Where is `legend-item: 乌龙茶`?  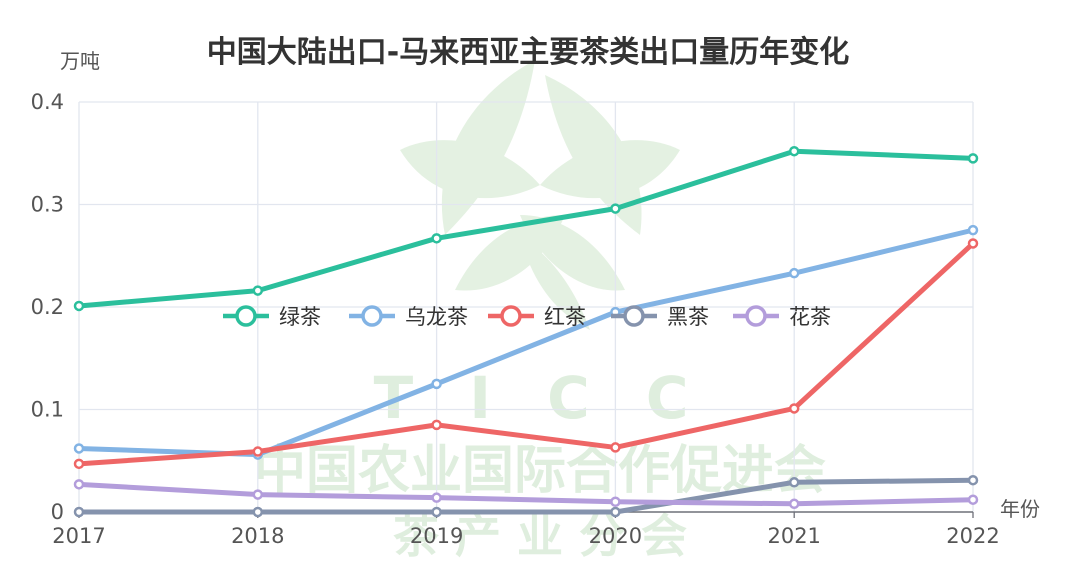 legend-item: 乌龙茶 is located at coordinates (408, 317).